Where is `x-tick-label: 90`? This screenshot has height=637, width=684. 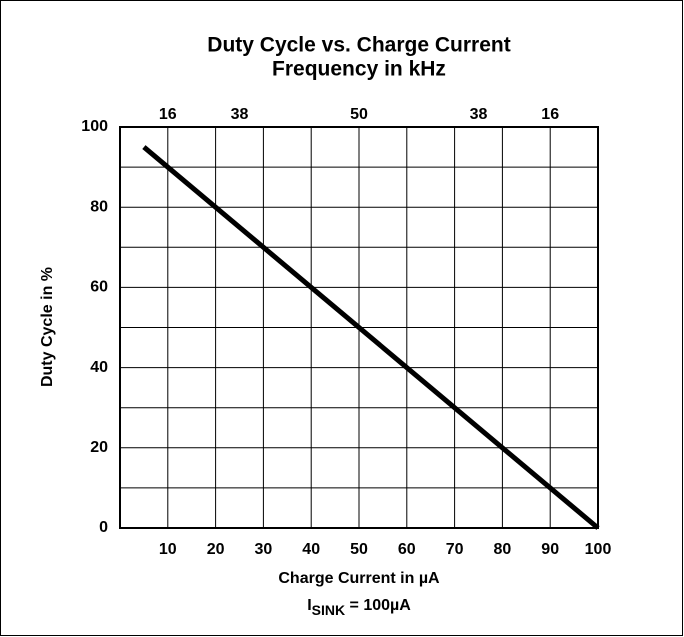 x-tick-label: 90 is located at coordinates (550, 549).